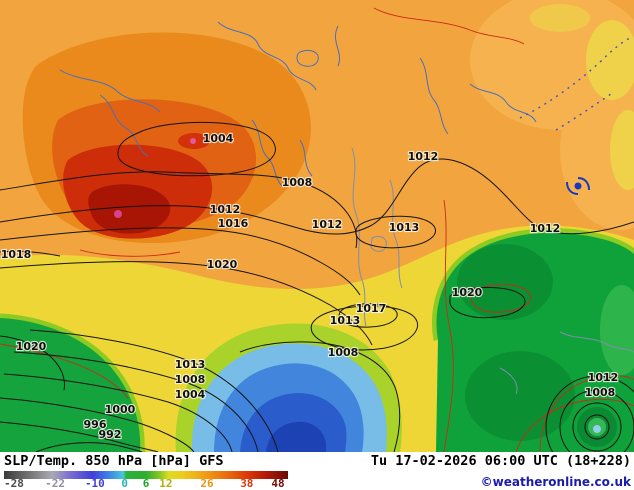 The height and width of the screenshot is (490, 634). Describe the element at coordinates (278, 483) in the screenshot. I see `scale-tick: 48` at that location.